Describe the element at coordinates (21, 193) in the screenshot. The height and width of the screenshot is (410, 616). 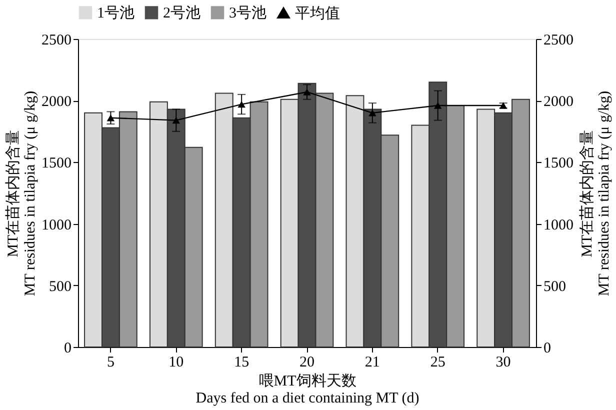
I see `y-axis-title: MT在苗体内的含量 MT residues in tilapia fry (μ g/kg)` at that location.